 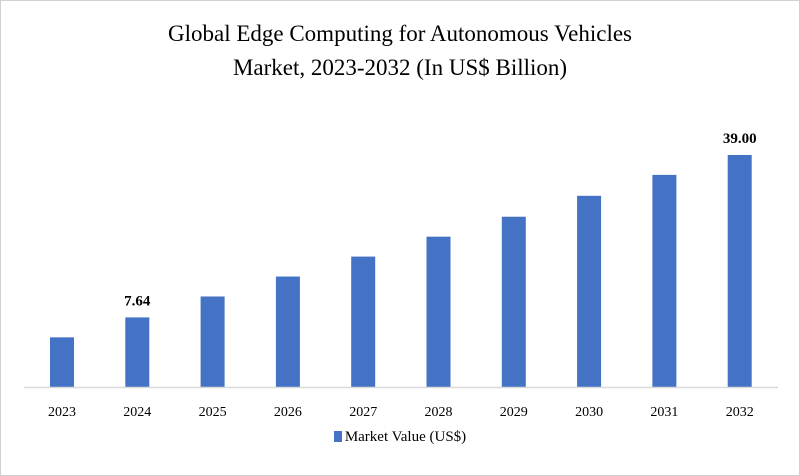 What do you see at coordinates (62, 412) in the screenshot?
I see `x-tick-label: 2023` at bounding box center [62, 412].